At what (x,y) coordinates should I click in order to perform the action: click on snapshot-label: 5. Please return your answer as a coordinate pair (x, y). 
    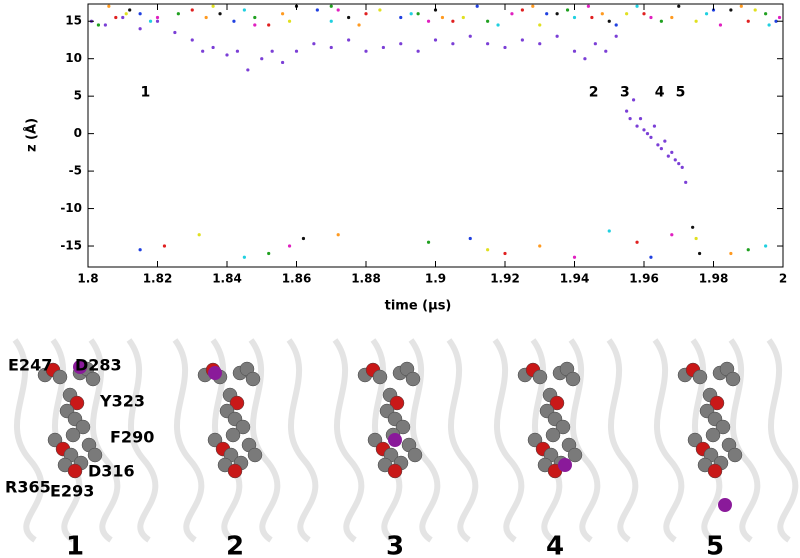
    Looking at the image, I should click on (715, 545).